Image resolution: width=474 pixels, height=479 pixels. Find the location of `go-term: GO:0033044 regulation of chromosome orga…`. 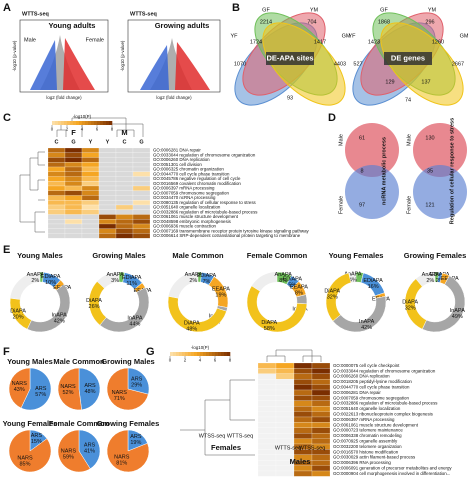

go-term: GO:0033044 regulation of chromosome orga… is located at coordinates (204, 154).